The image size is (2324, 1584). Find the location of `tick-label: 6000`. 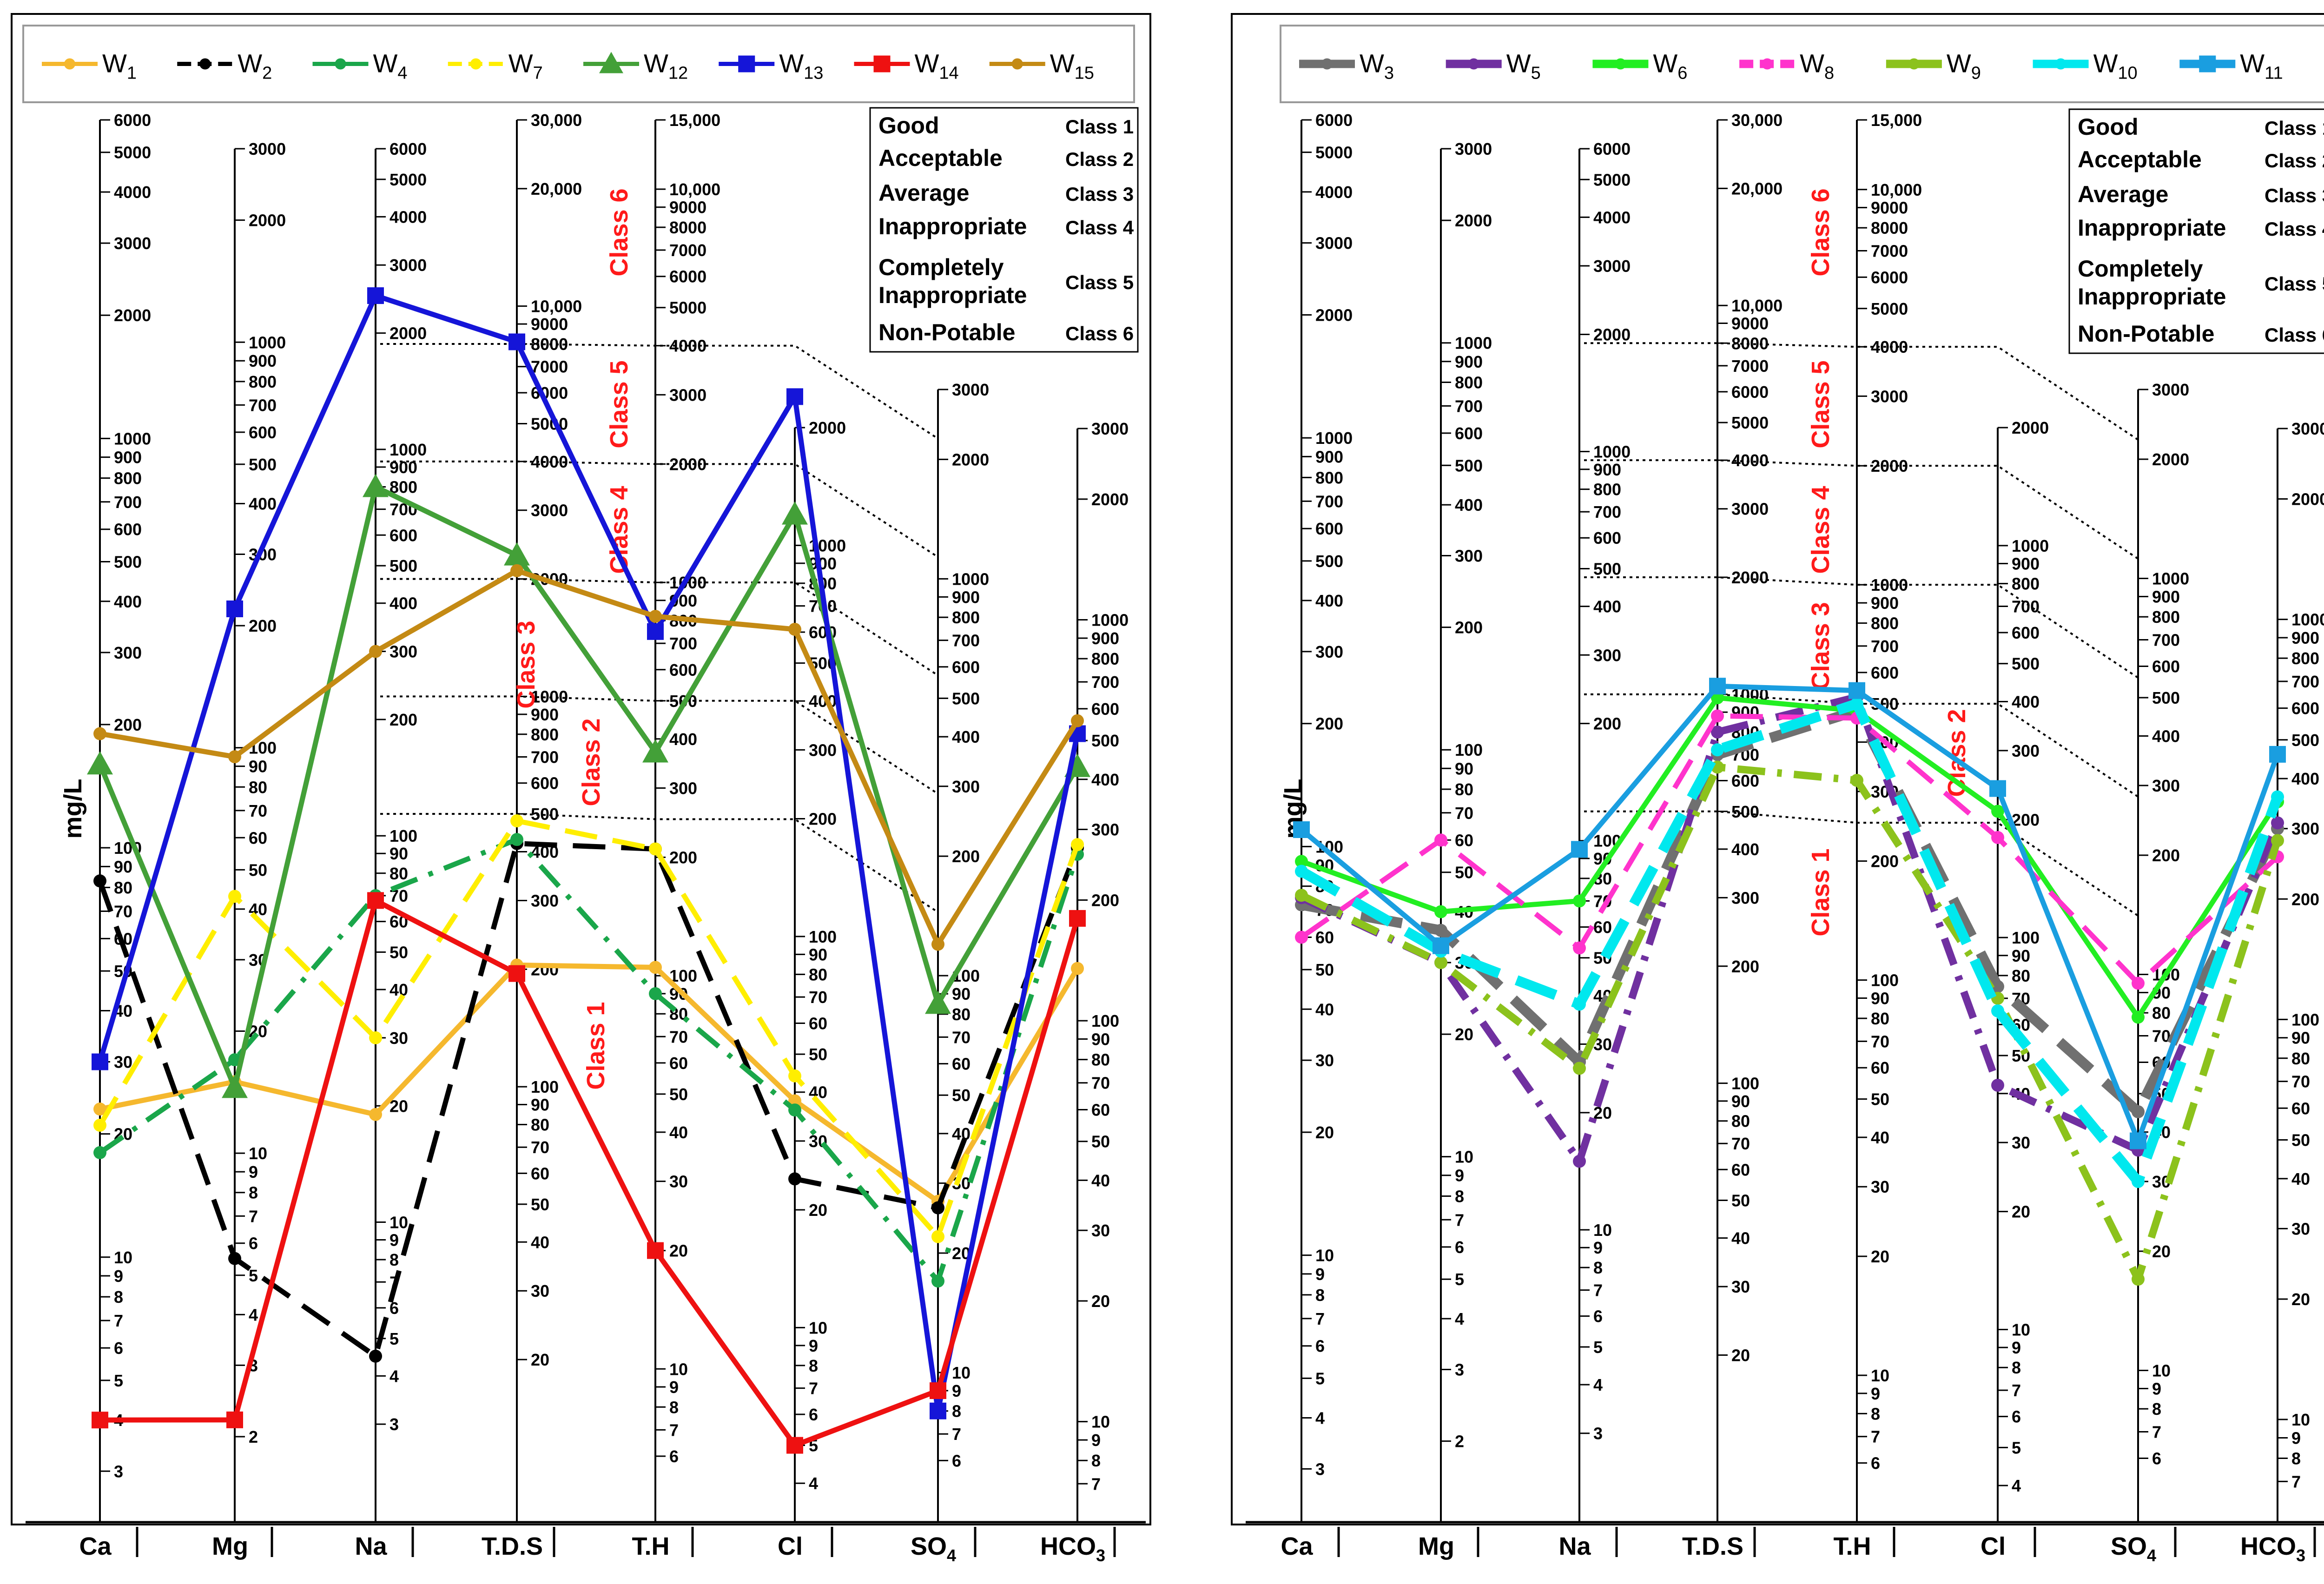

tick-label: 6000 is located at coordinates (1612, 148).